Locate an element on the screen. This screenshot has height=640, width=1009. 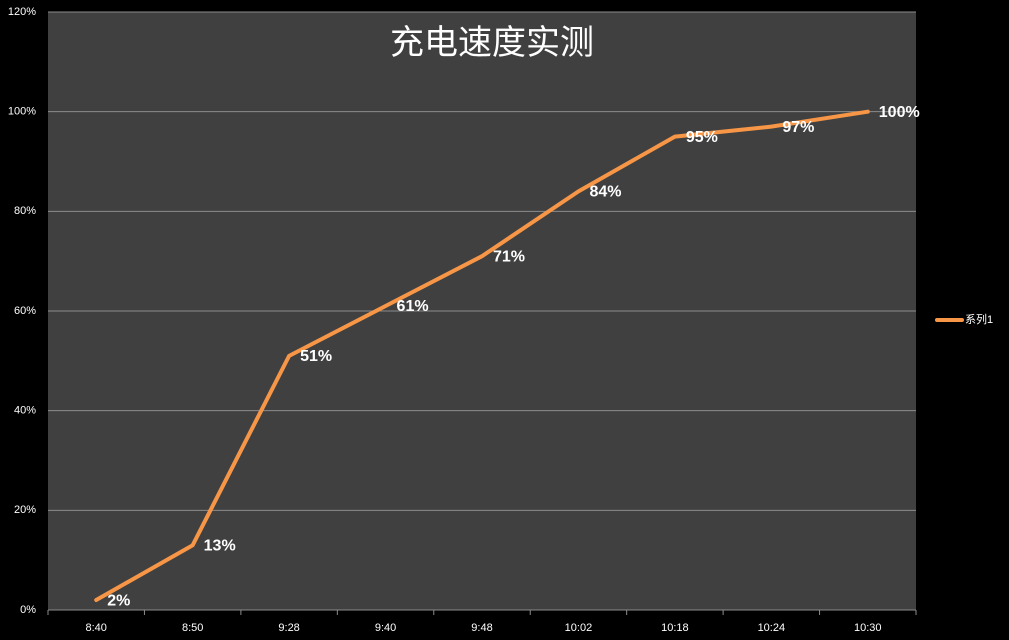
data-label: 97% is located at coordinates (798, 127).